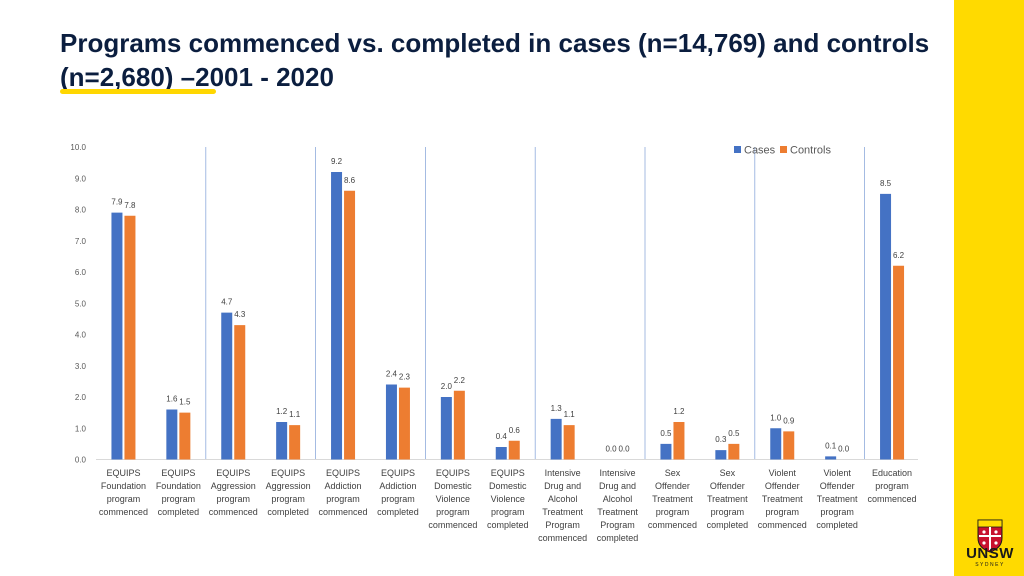 This screenshot has height=576, width=1024. What do you see at coordinates (398, 492) in the screenshot?
I see `x-category-label: EQUIPS Addiction program completed` at bounding box center [398, 492].